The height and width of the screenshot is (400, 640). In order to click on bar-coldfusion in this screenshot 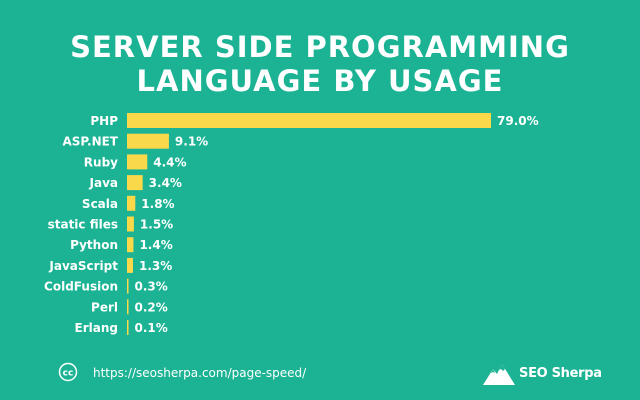, I will do `click(128, 286)`.